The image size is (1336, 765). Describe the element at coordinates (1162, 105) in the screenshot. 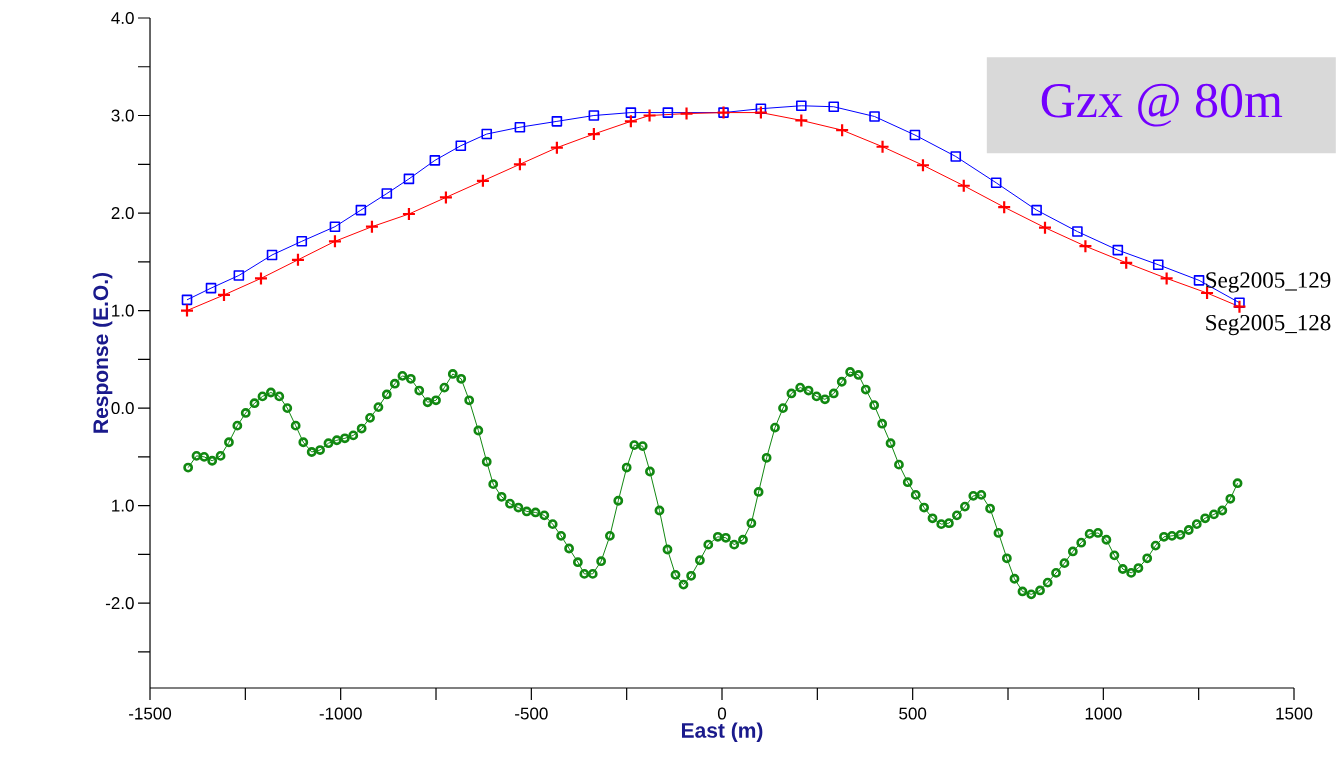

I see `annotation: Gzx @ 80m` at that location.